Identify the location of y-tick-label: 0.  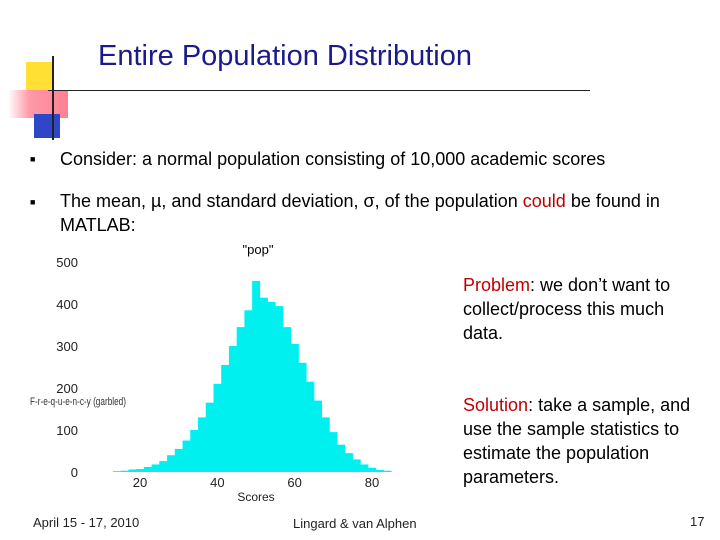
(74, 472).